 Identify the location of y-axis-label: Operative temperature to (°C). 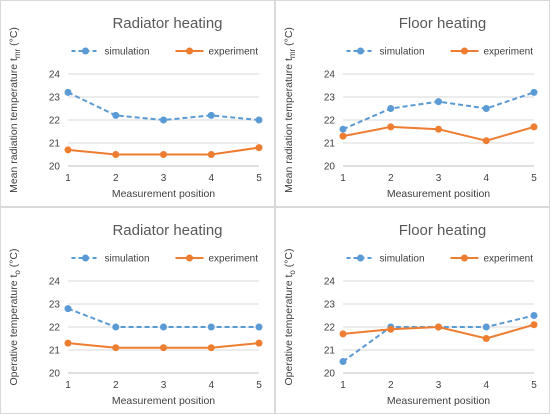
(290, 316).